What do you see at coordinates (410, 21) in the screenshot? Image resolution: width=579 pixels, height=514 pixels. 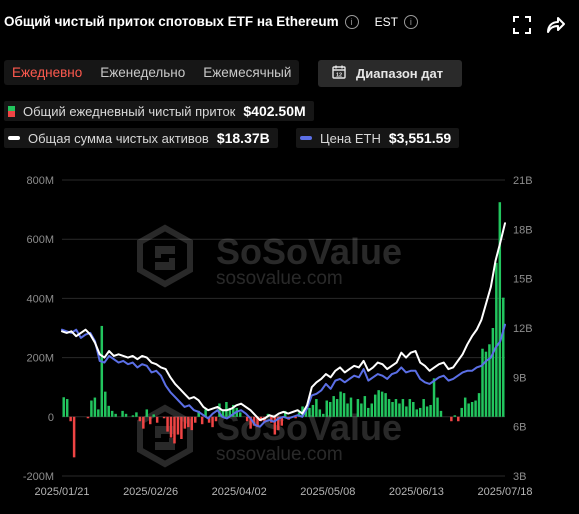 I see `timezone-info-icon: i` at bounding box center [410, 21].